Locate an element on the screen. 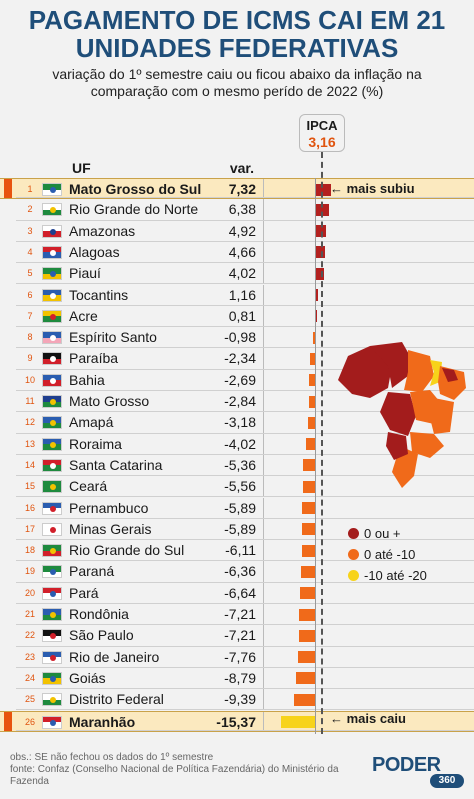 This screenshot has width=474, height=799. row-uf-name: Amazonas is located at coordinates (102, 230).